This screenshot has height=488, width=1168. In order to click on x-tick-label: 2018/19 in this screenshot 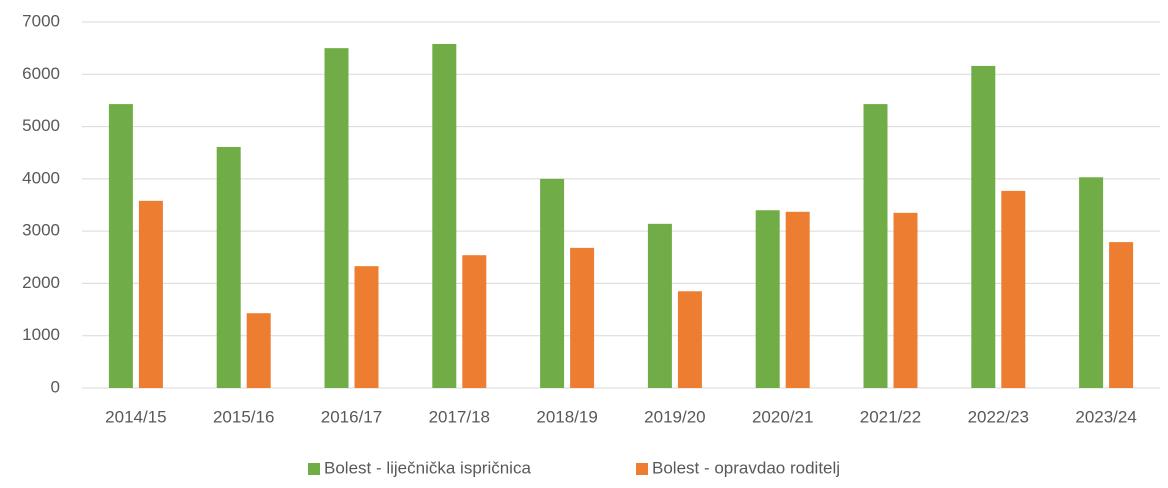, I will do `click(566, 416)`.